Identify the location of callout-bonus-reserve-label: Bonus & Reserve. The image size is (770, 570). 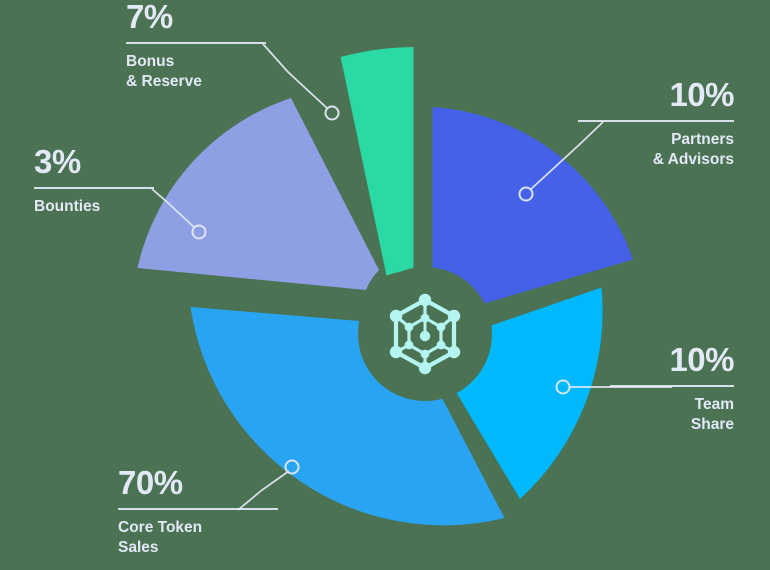
(164, 71).